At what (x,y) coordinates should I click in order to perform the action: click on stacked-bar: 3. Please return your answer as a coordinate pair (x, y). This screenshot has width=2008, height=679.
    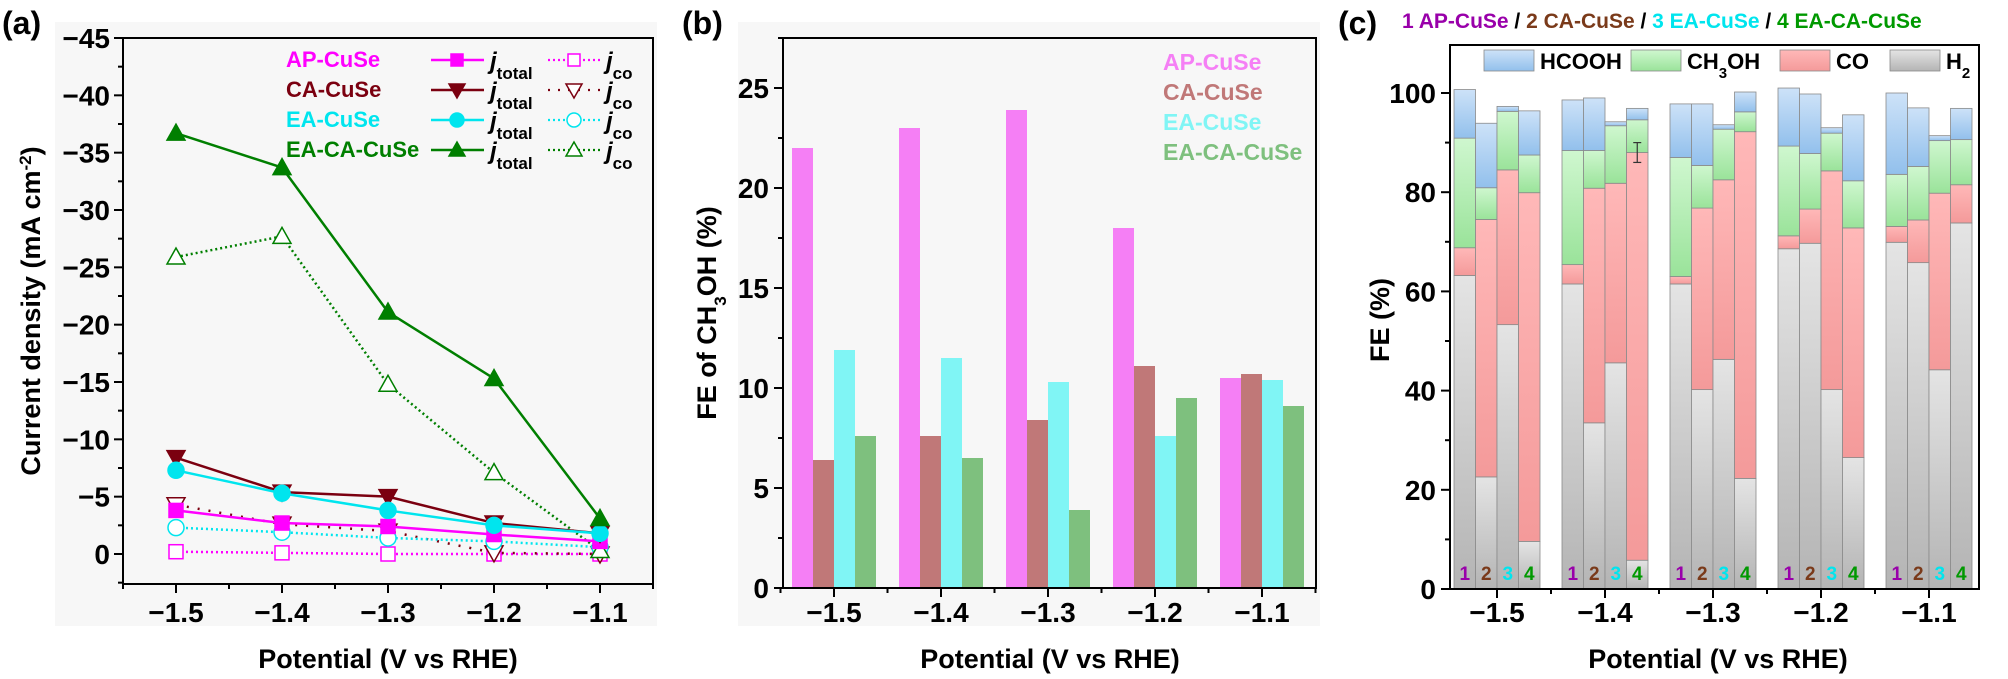
    Looking at the image, I should click on (1507, 347).